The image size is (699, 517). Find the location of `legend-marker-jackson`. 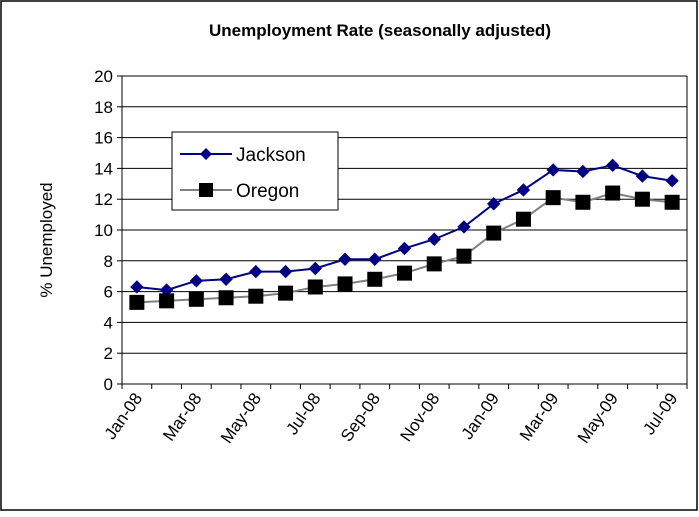

legend-marker-jackson is located at coordinates (206, 154).